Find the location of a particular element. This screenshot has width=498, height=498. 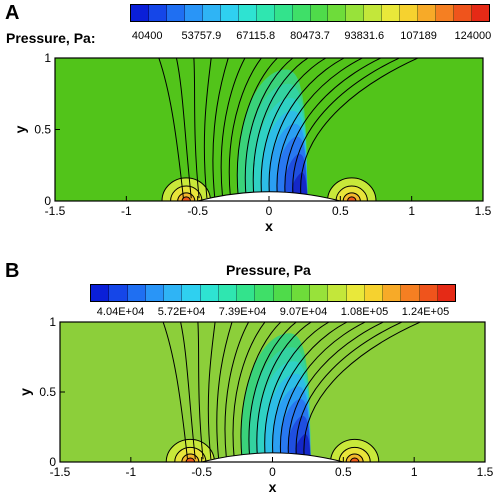

colorbar-tick-label: 80473.7 is located at coordinates (310, 36).